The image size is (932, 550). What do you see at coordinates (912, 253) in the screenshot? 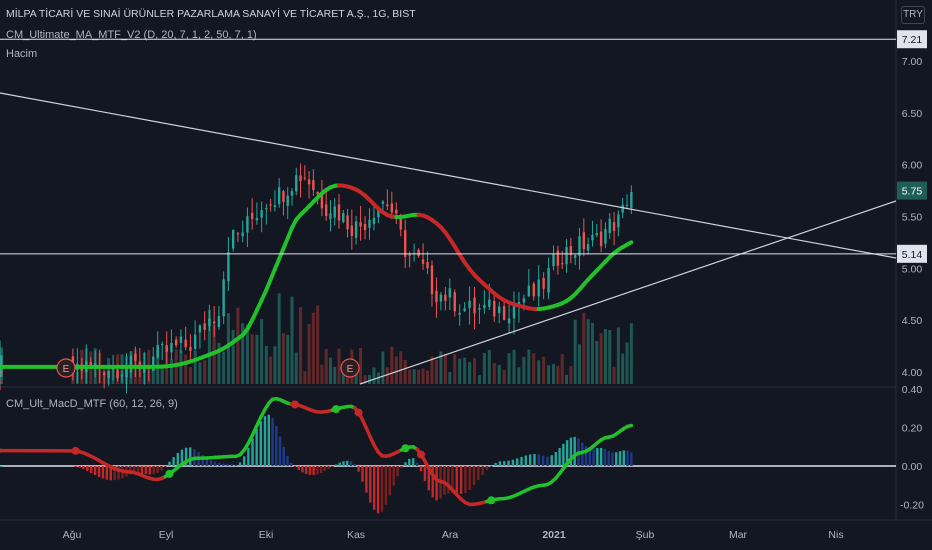
I see `level-price-badge` at bounding box center [912, 253].